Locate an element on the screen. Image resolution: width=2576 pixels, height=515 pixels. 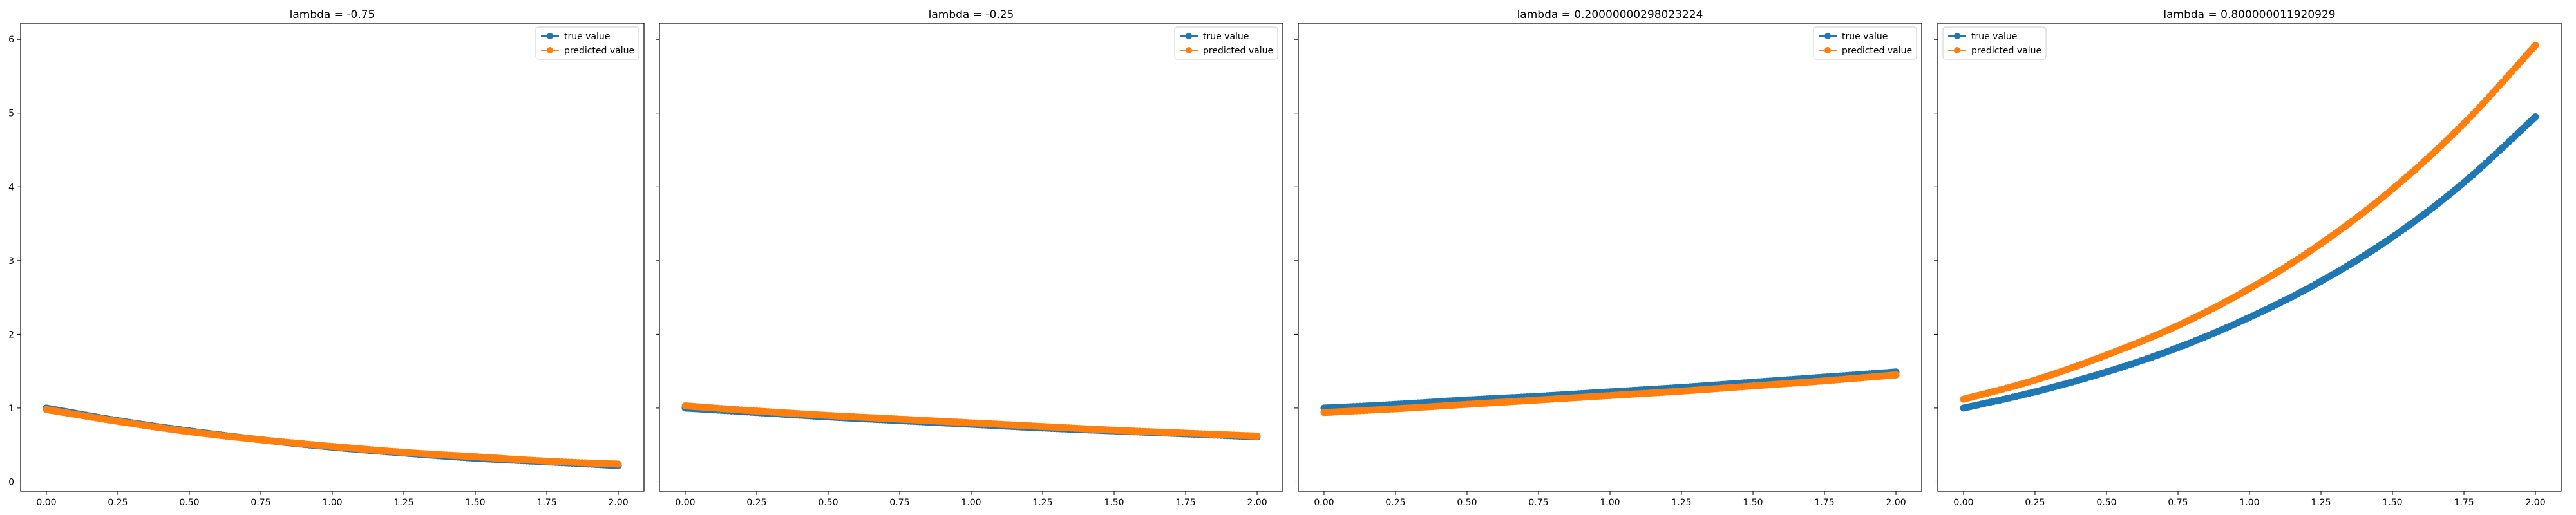
chart-title: lambda = -0.25 is located at coordinates (972, 15).